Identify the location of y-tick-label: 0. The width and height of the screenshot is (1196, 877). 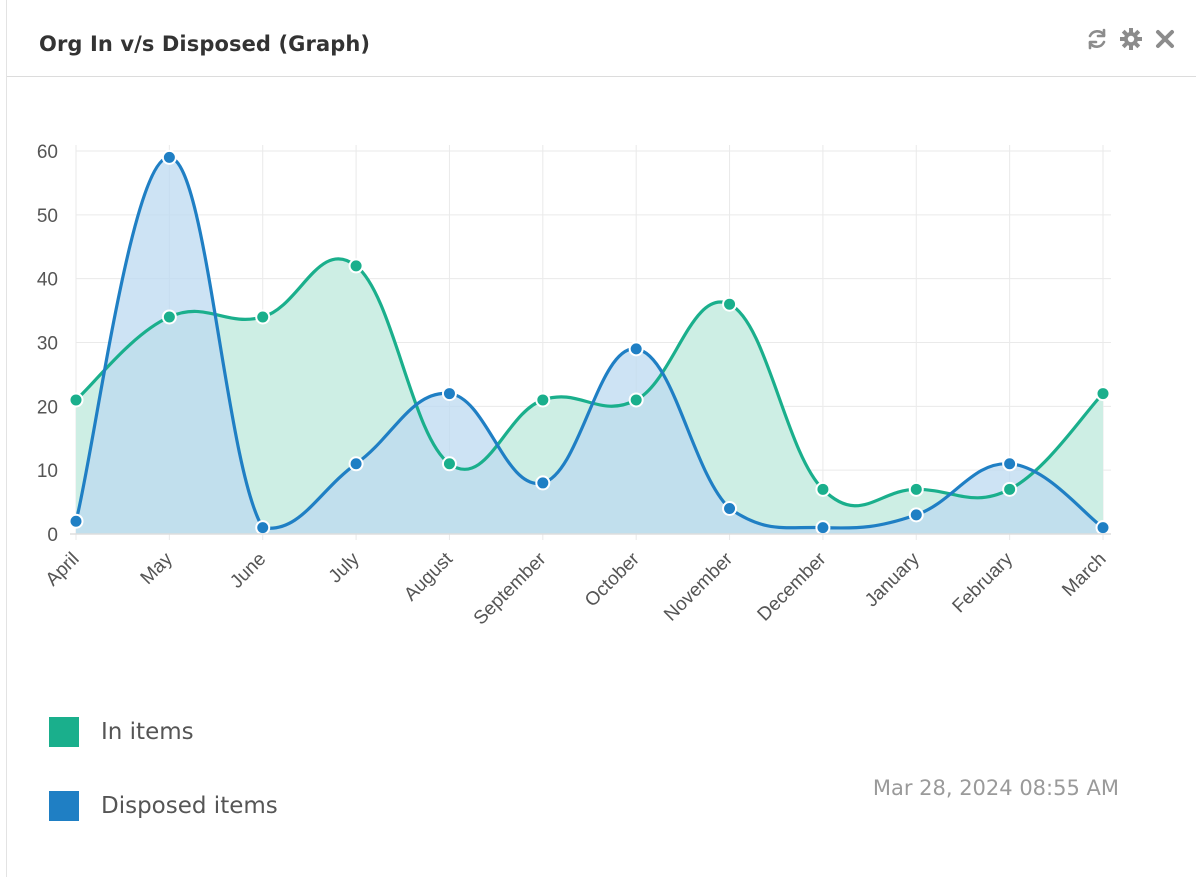
(52, 535).